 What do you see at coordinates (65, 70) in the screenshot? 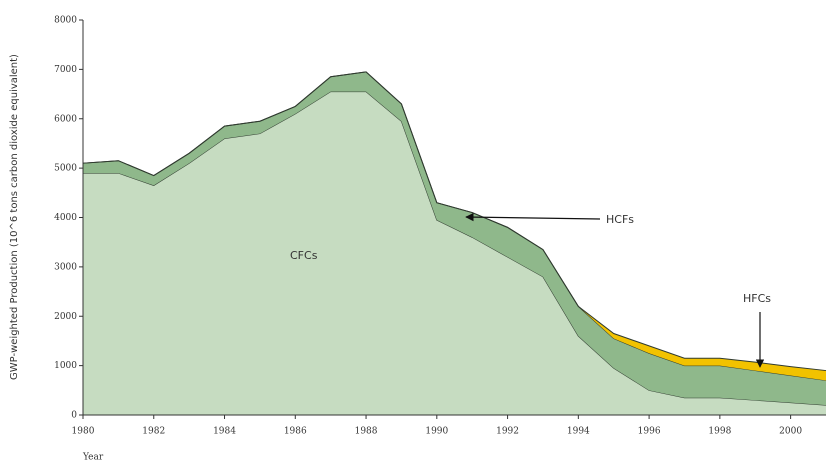
I see `y-tick-label: 7000` at bounding box center [65, 70].